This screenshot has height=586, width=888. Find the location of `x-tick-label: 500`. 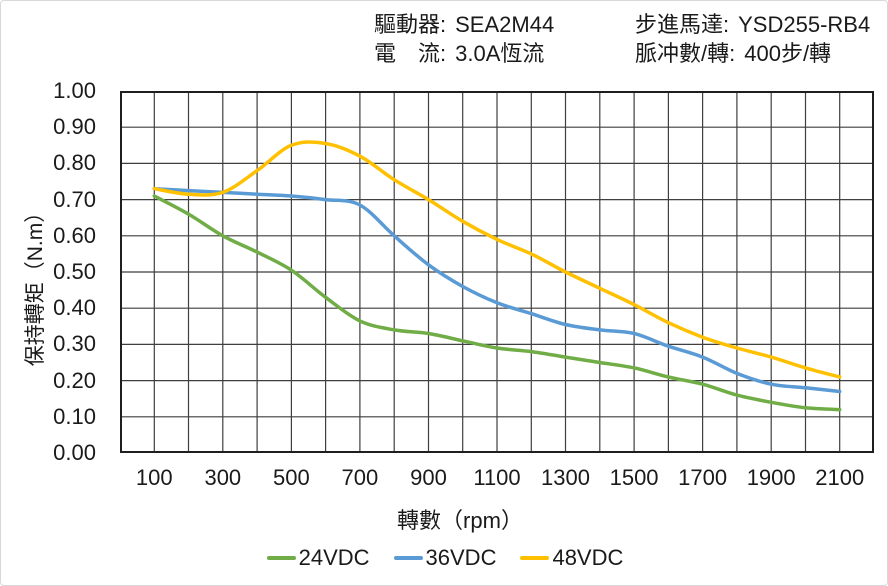

x-tick-label: 500 is located at coordinates (291, 477).